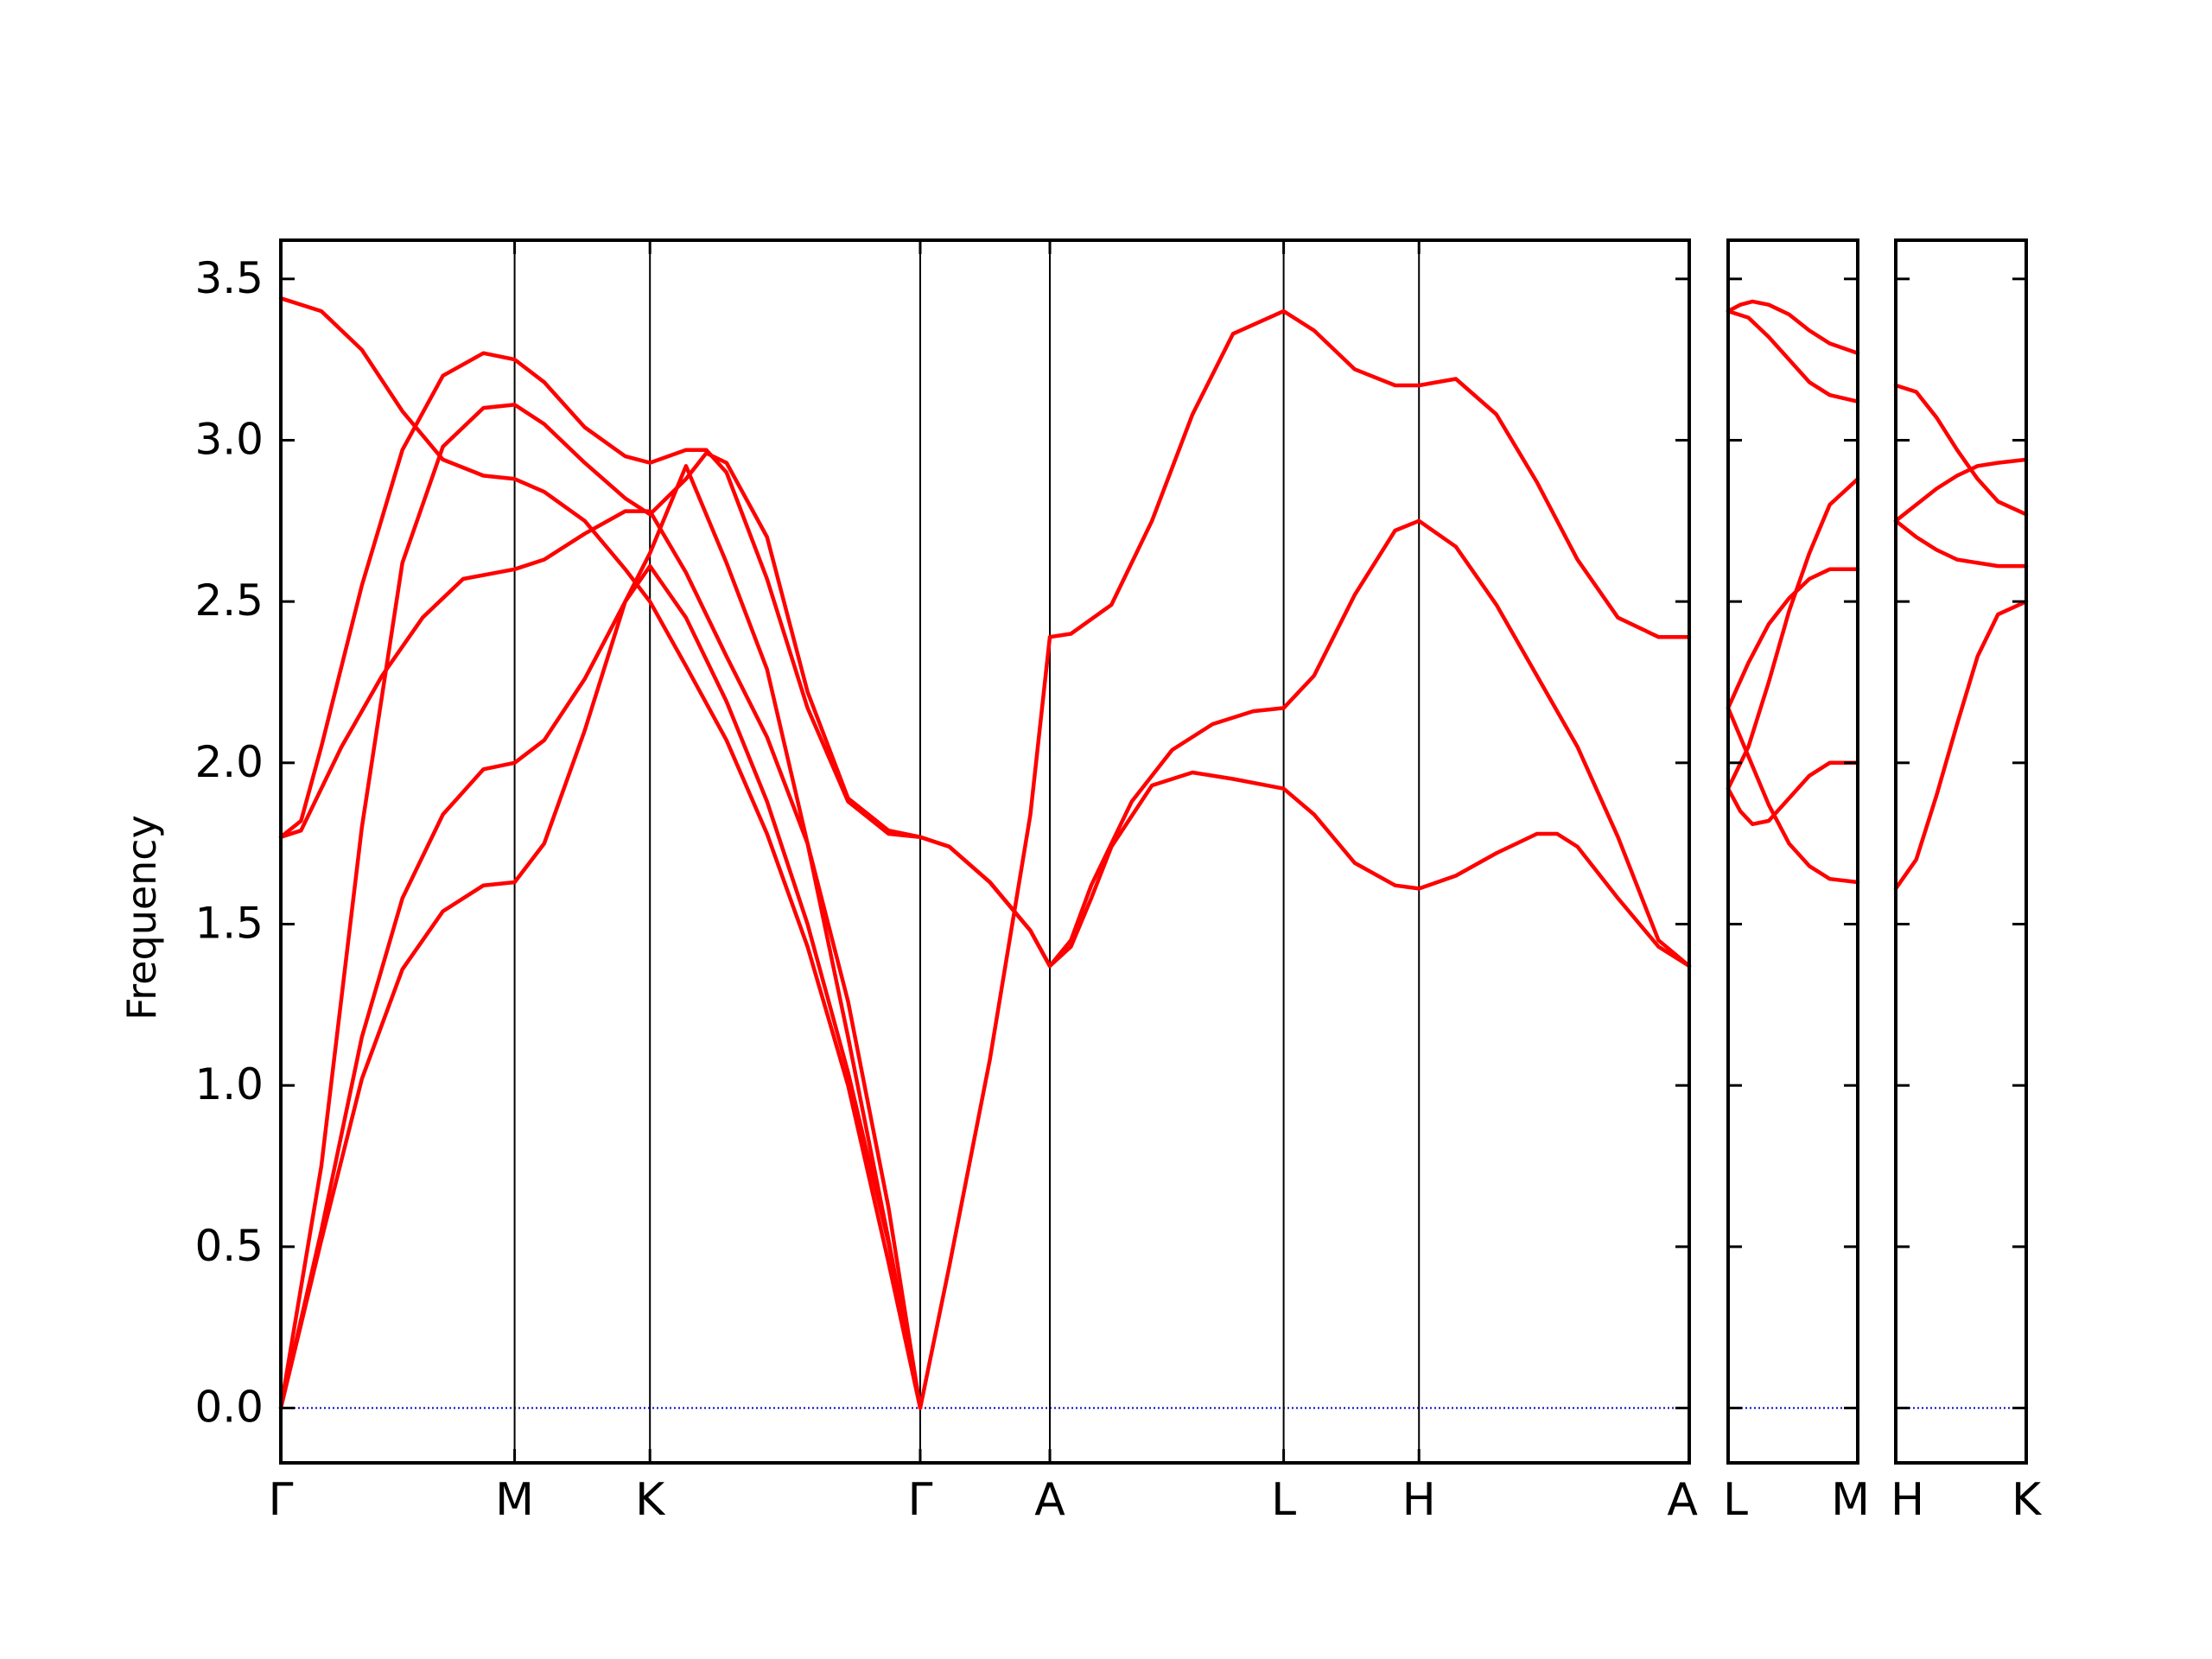 Image resolution: width=2212 pixels, height=1659 pixels. Describe the element at coordinates (141, 917) in the screenshot. I see `y-axis-label: Frequency` at that location.